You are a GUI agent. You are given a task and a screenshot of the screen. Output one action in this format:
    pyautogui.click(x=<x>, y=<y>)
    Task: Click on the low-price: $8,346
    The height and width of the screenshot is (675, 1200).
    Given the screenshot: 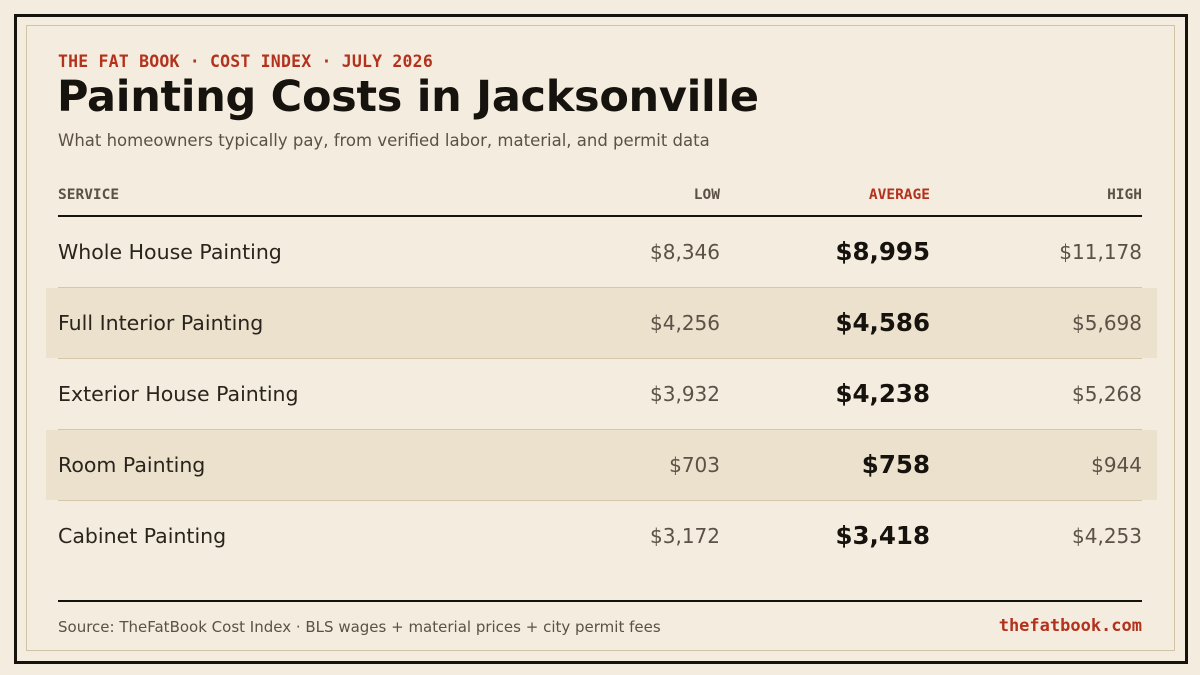 What is the action you would take?
    pyautogui.click(x=685, y=252)
    